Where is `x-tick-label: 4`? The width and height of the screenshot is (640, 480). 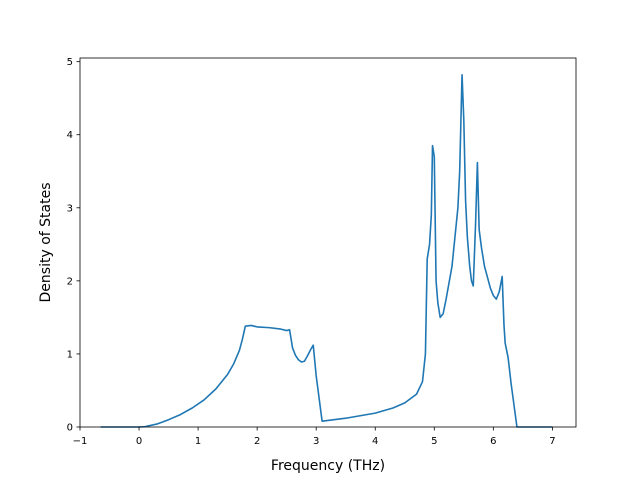 x-tick-label: 4 is located at coordinates (375, 441).